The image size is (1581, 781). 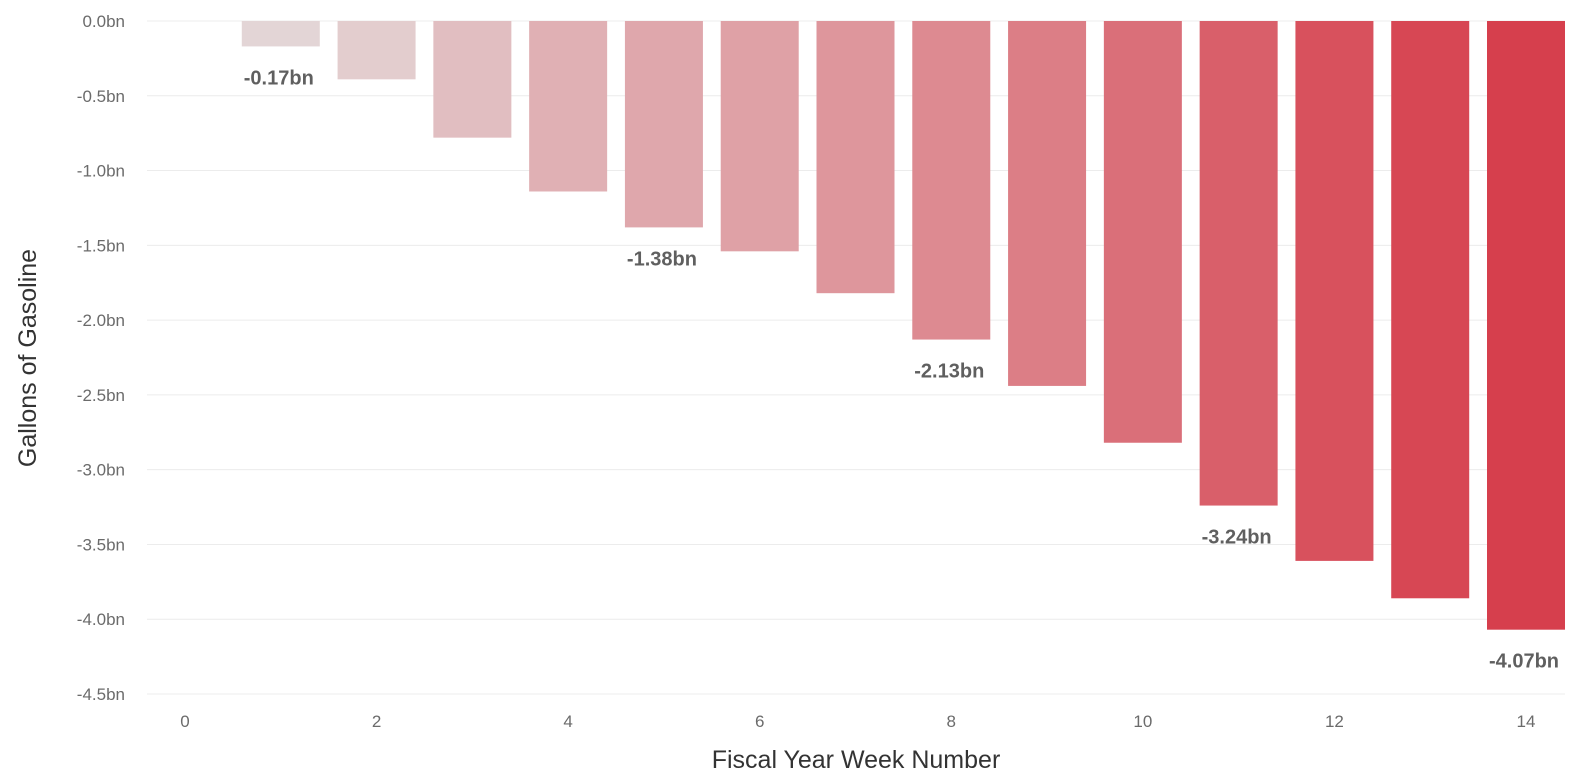 What do you see at coordinates (101, 470) in the screenshot?
I see `y-tick-label: -3.0bn` at bounding box center [101, 470].